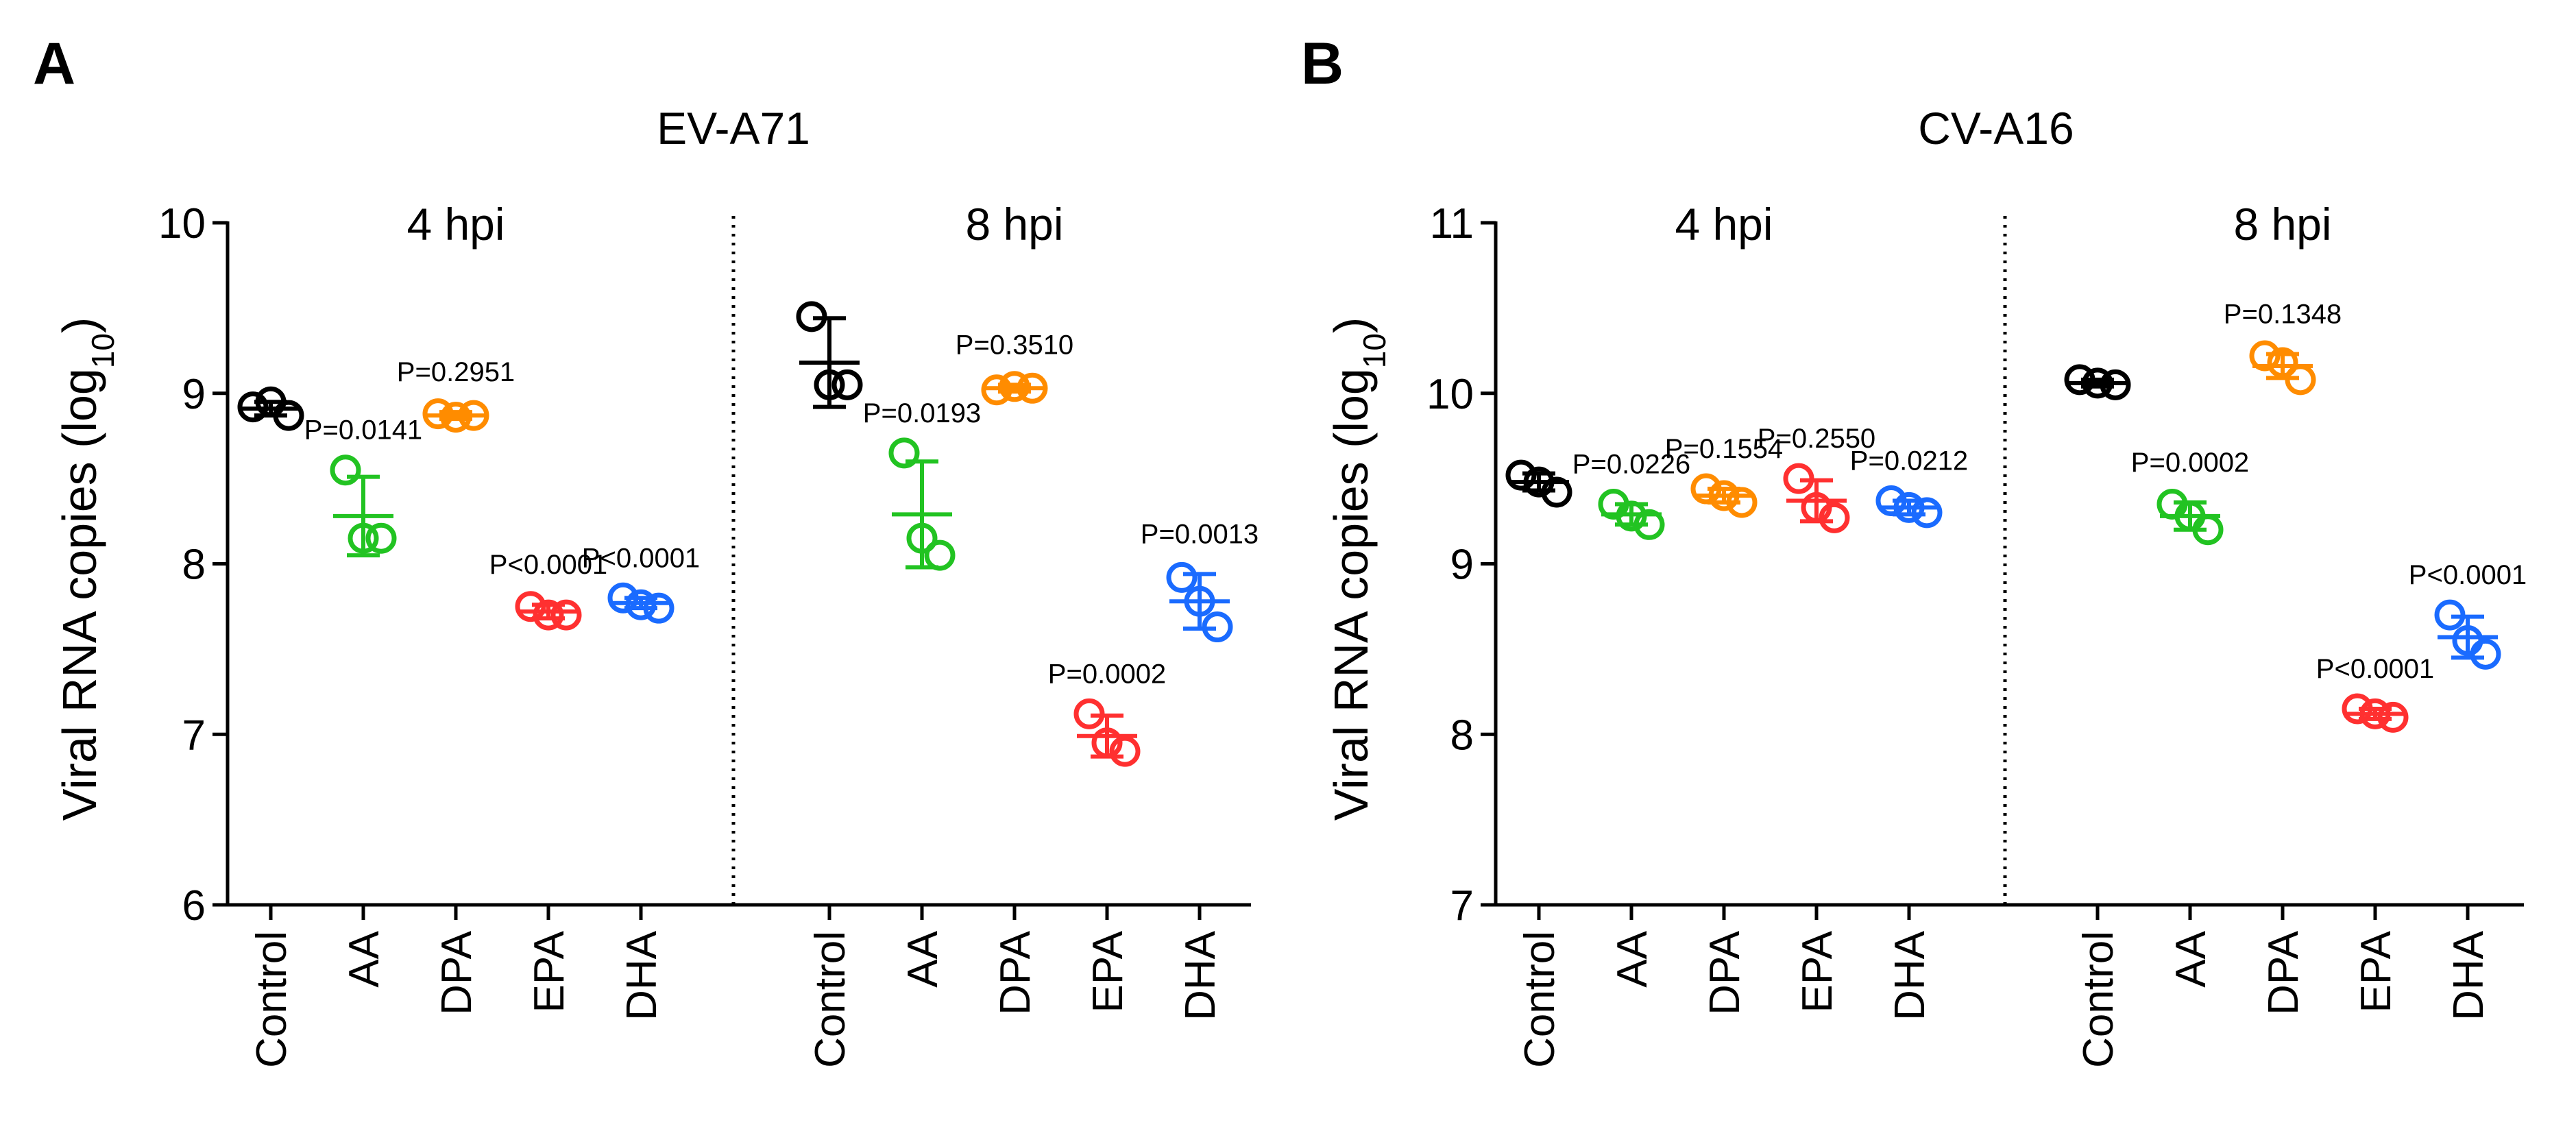 The height and width of the screenshot is (1129, 2576). What do you see at coordinates (456, 372) in the screenshot?
I see `p-value-label: P=0.2951` at bounding box center [456, 372].